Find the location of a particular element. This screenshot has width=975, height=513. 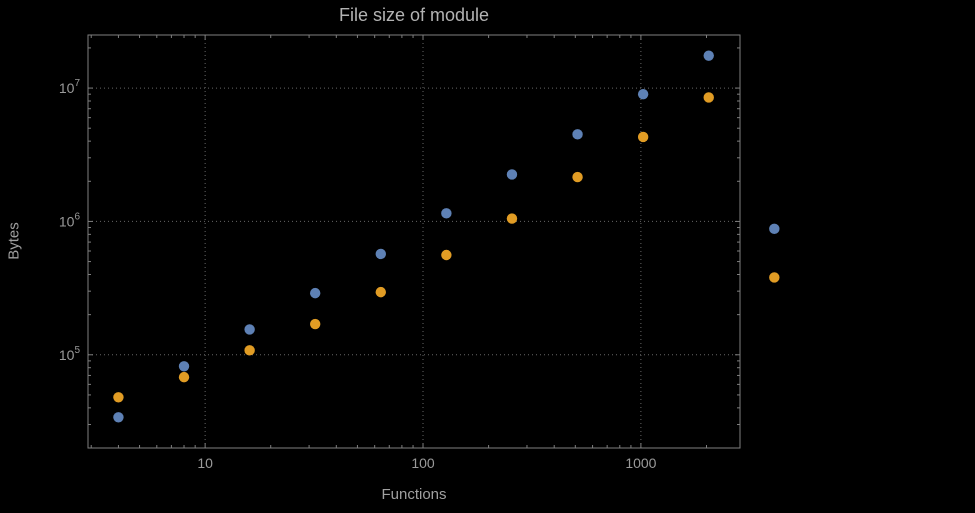

x-tick-label: 100 is located at coordinates (423, 463).